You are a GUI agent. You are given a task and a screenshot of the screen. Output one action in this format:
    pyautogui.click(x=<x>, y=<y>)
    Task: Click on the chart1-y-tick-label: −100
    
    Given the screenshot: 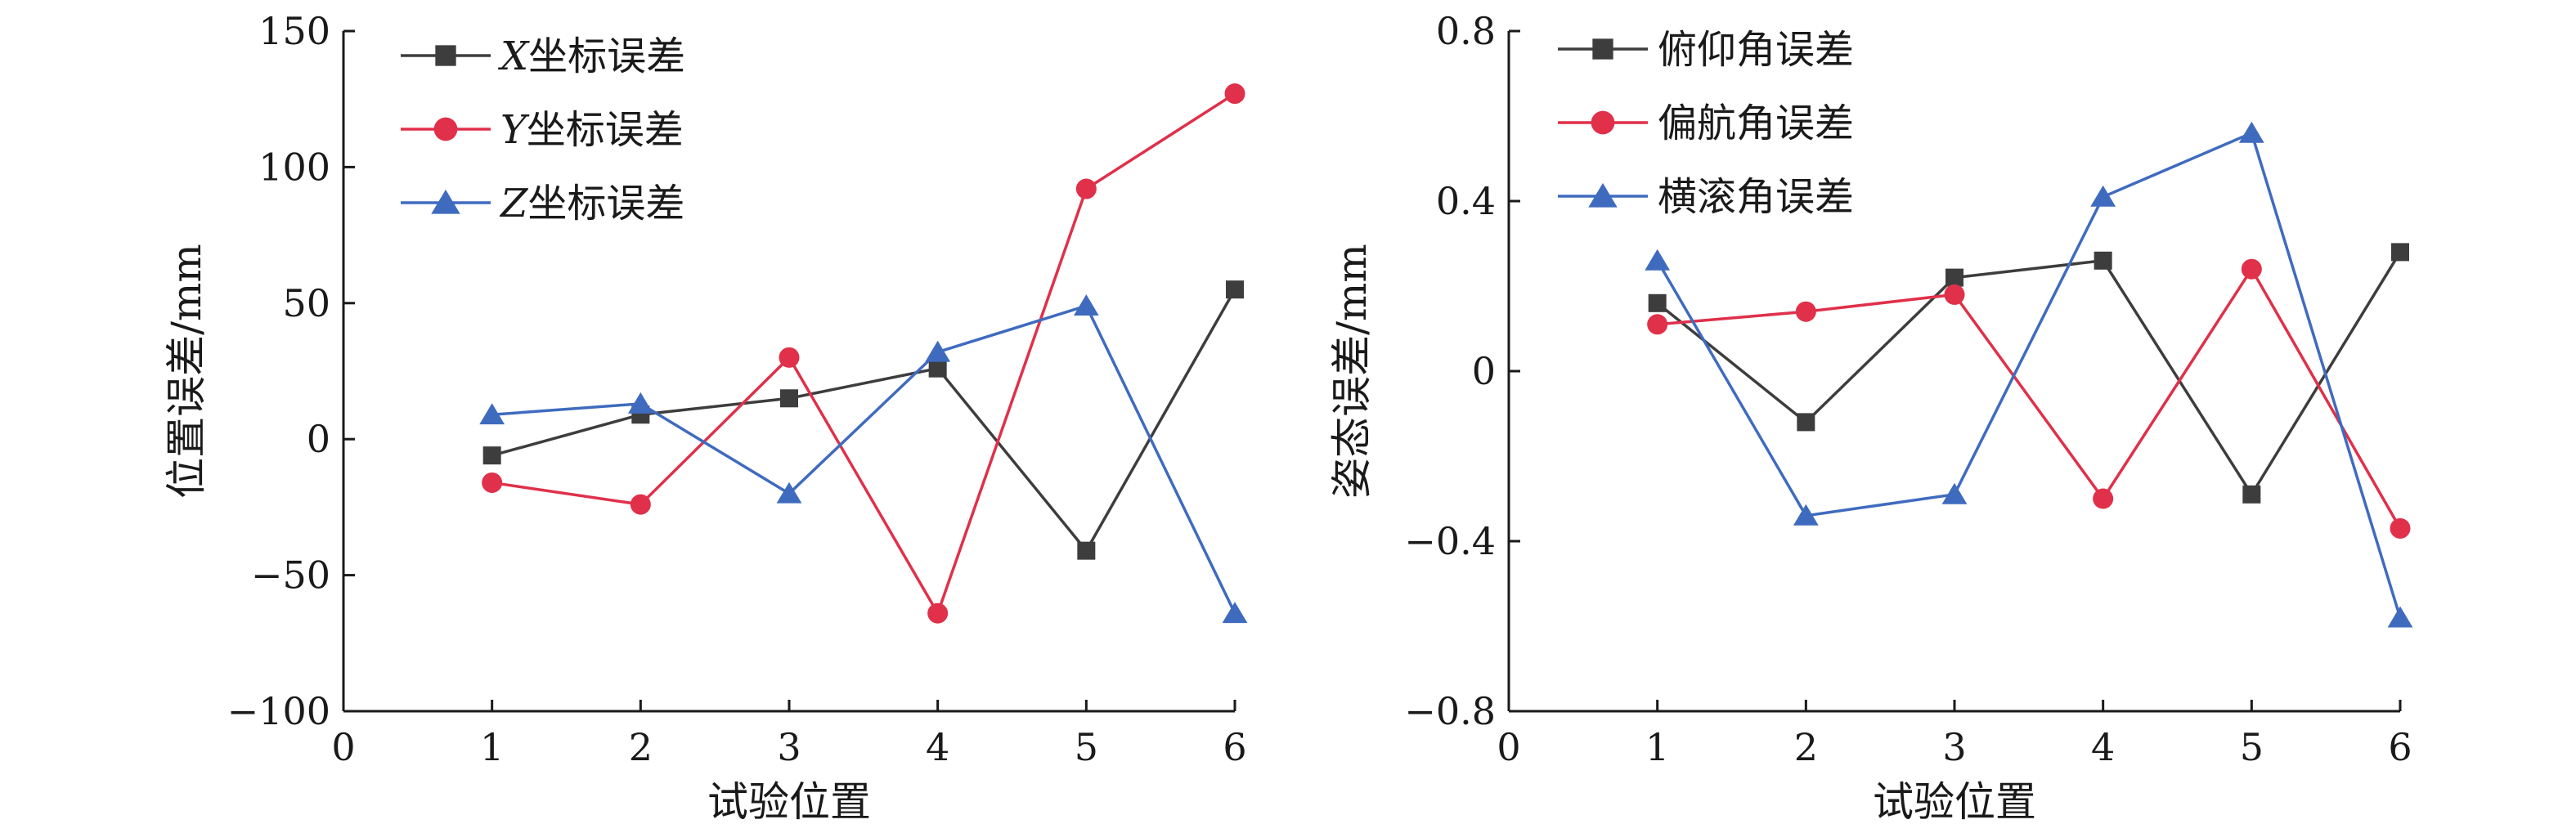 What is the action you would take?
    pyautogui.click(x=278, y=711)
    